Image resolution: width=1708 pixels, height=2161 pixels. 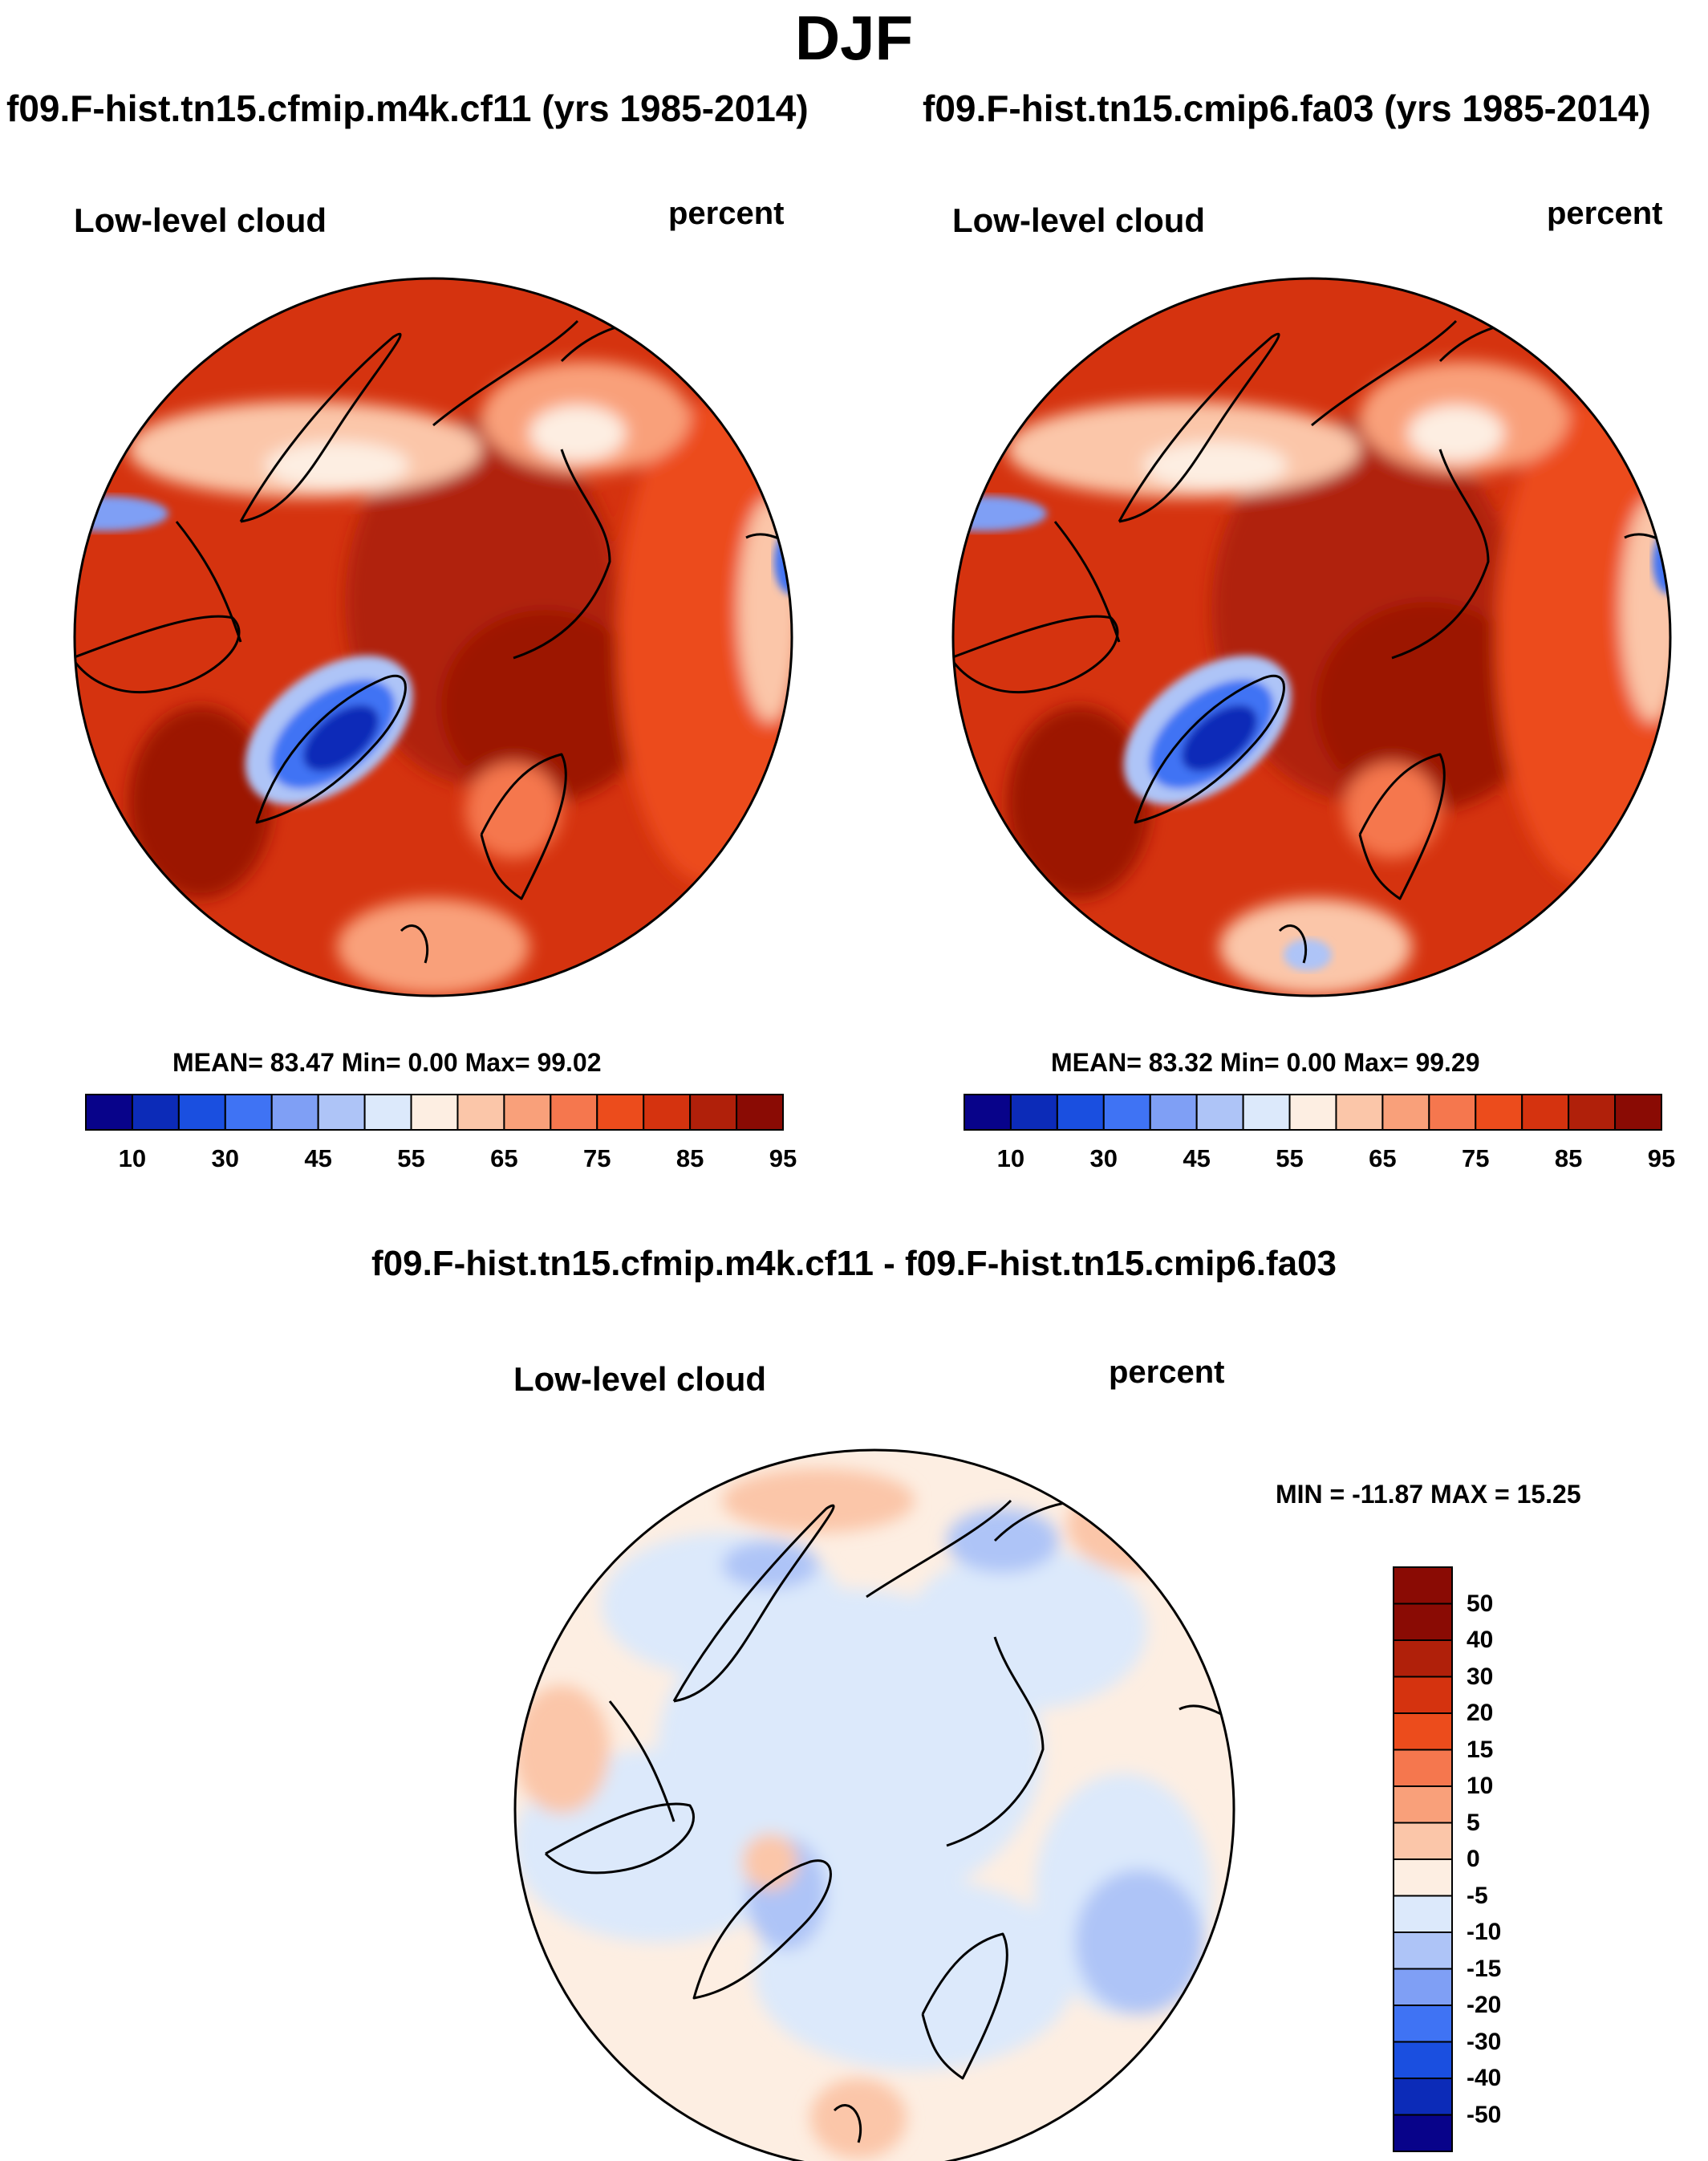 What do you see at coordinates (504, 1158) in the screenshot?
I see `left-colorbar-tick-label: 65` at bounding box center [504, 1158].